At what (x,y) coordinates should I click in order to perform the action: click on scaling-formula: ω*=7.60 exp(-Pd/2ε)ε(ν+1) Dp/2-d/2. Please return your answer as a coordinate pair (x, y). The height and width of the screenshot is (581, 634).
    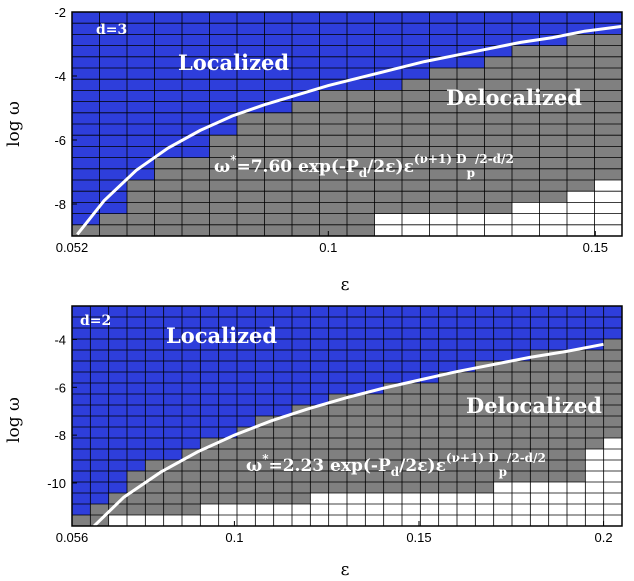
    Looking at the image, I should click on (364, 166).